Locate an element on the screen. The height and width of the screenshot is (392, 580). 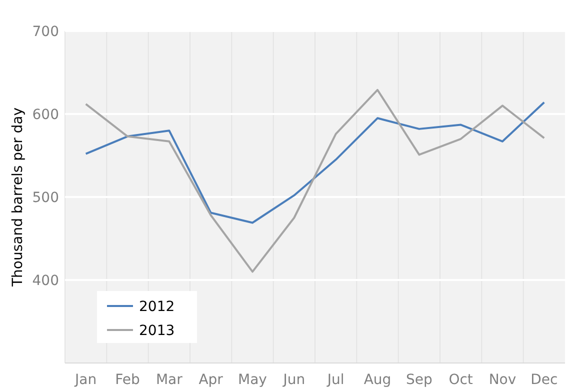
x-tick-label: Sep is located at coordinates (419, 380).